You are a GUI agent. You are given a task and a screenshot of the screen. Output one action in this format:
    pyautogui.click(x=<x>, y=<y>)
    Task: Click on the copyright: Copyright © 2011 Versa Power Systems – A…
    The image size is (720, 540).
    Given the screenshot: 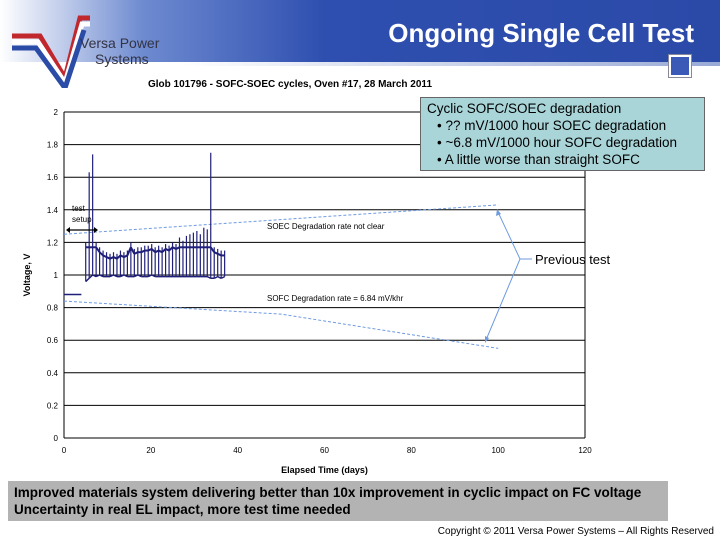 What is the action you would take?
    pyautogui.click(x=575, y=531)
    